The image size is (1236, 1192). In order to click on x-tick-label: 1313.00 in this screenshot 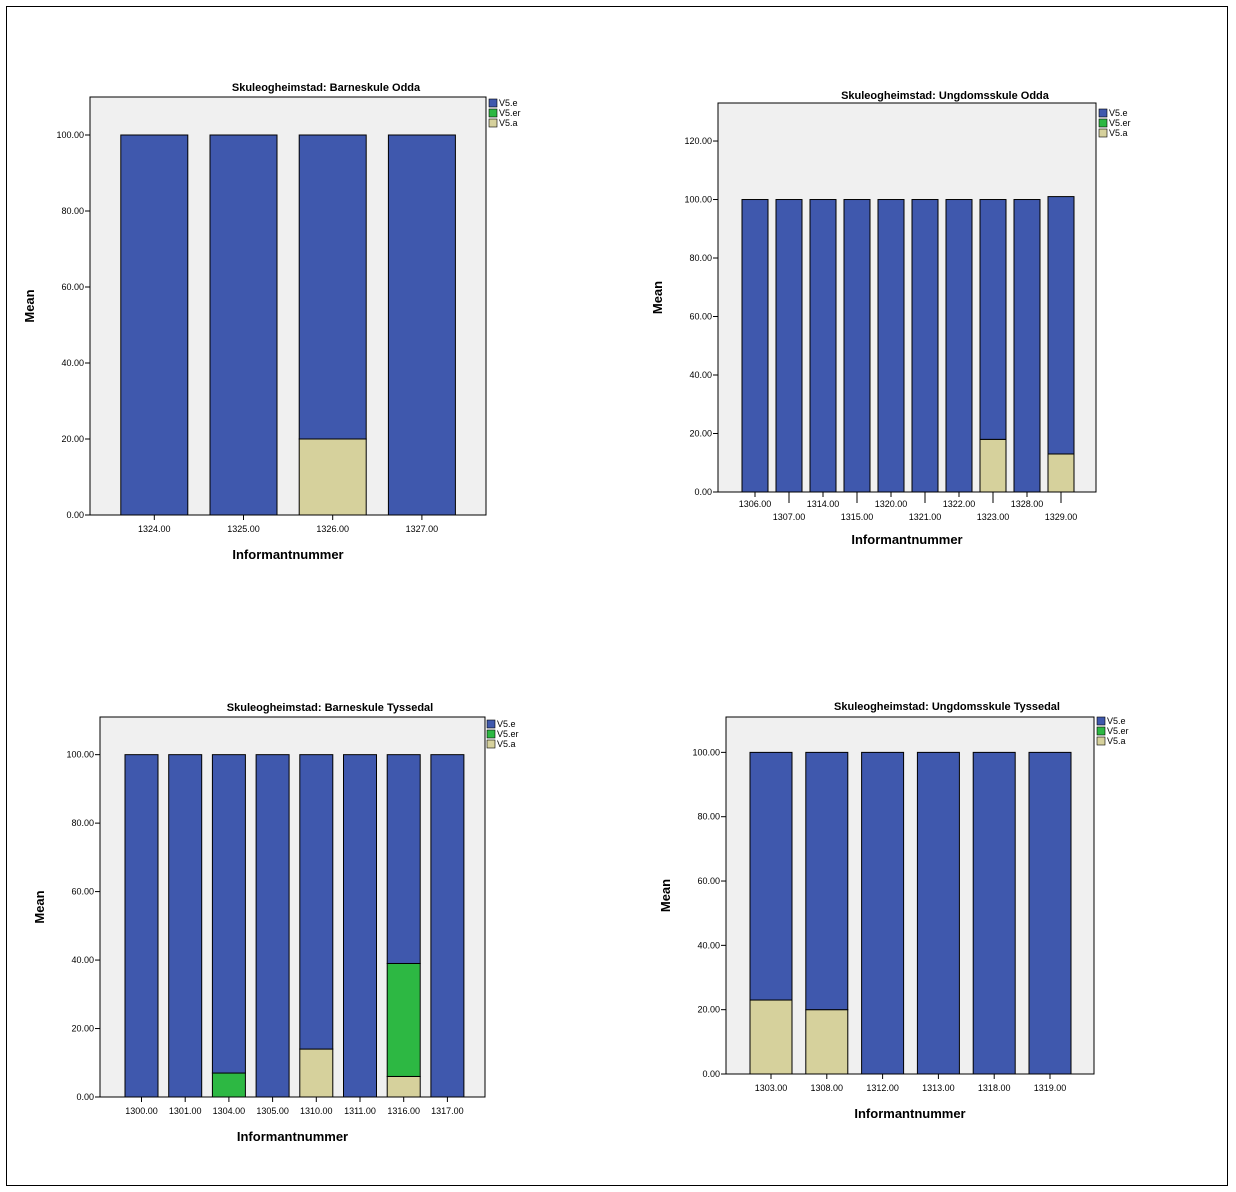, I will do `click(938, 1088)`.